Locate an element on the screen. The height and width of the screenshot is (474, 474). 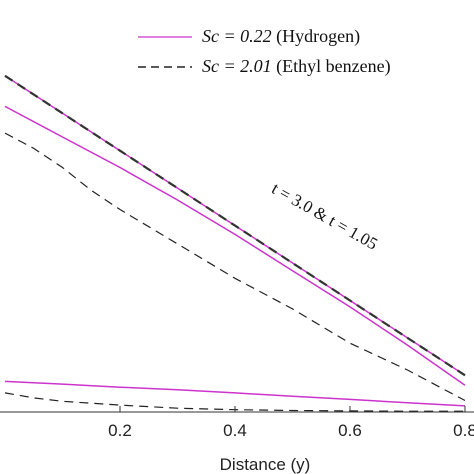
x-tick-label: 0.6 is located at coordinates (350, 430).